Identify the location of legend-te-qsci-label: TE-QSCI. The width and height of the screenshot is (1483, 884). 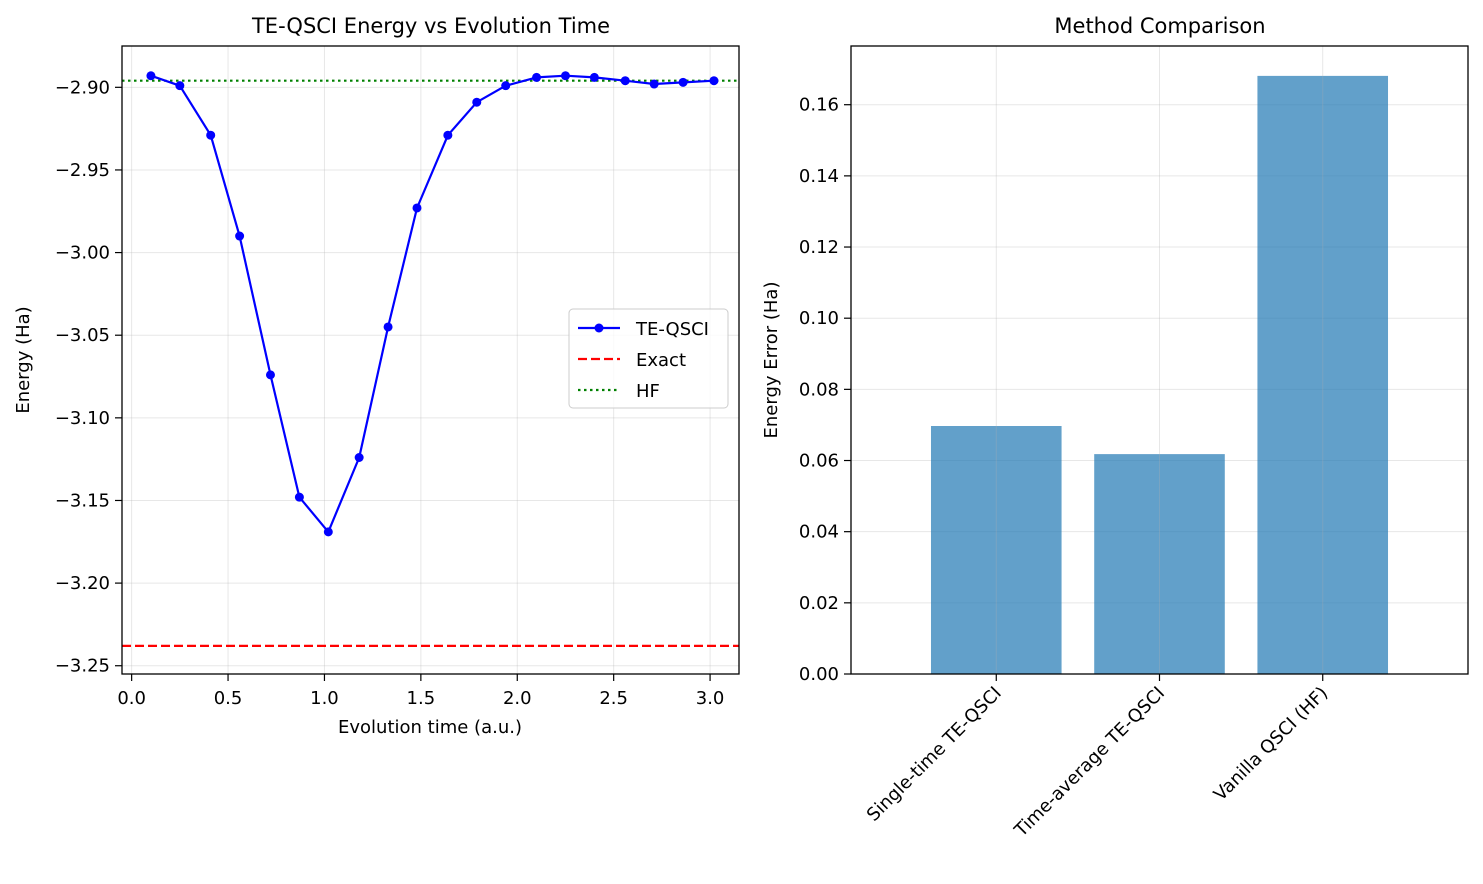
(672, 329).